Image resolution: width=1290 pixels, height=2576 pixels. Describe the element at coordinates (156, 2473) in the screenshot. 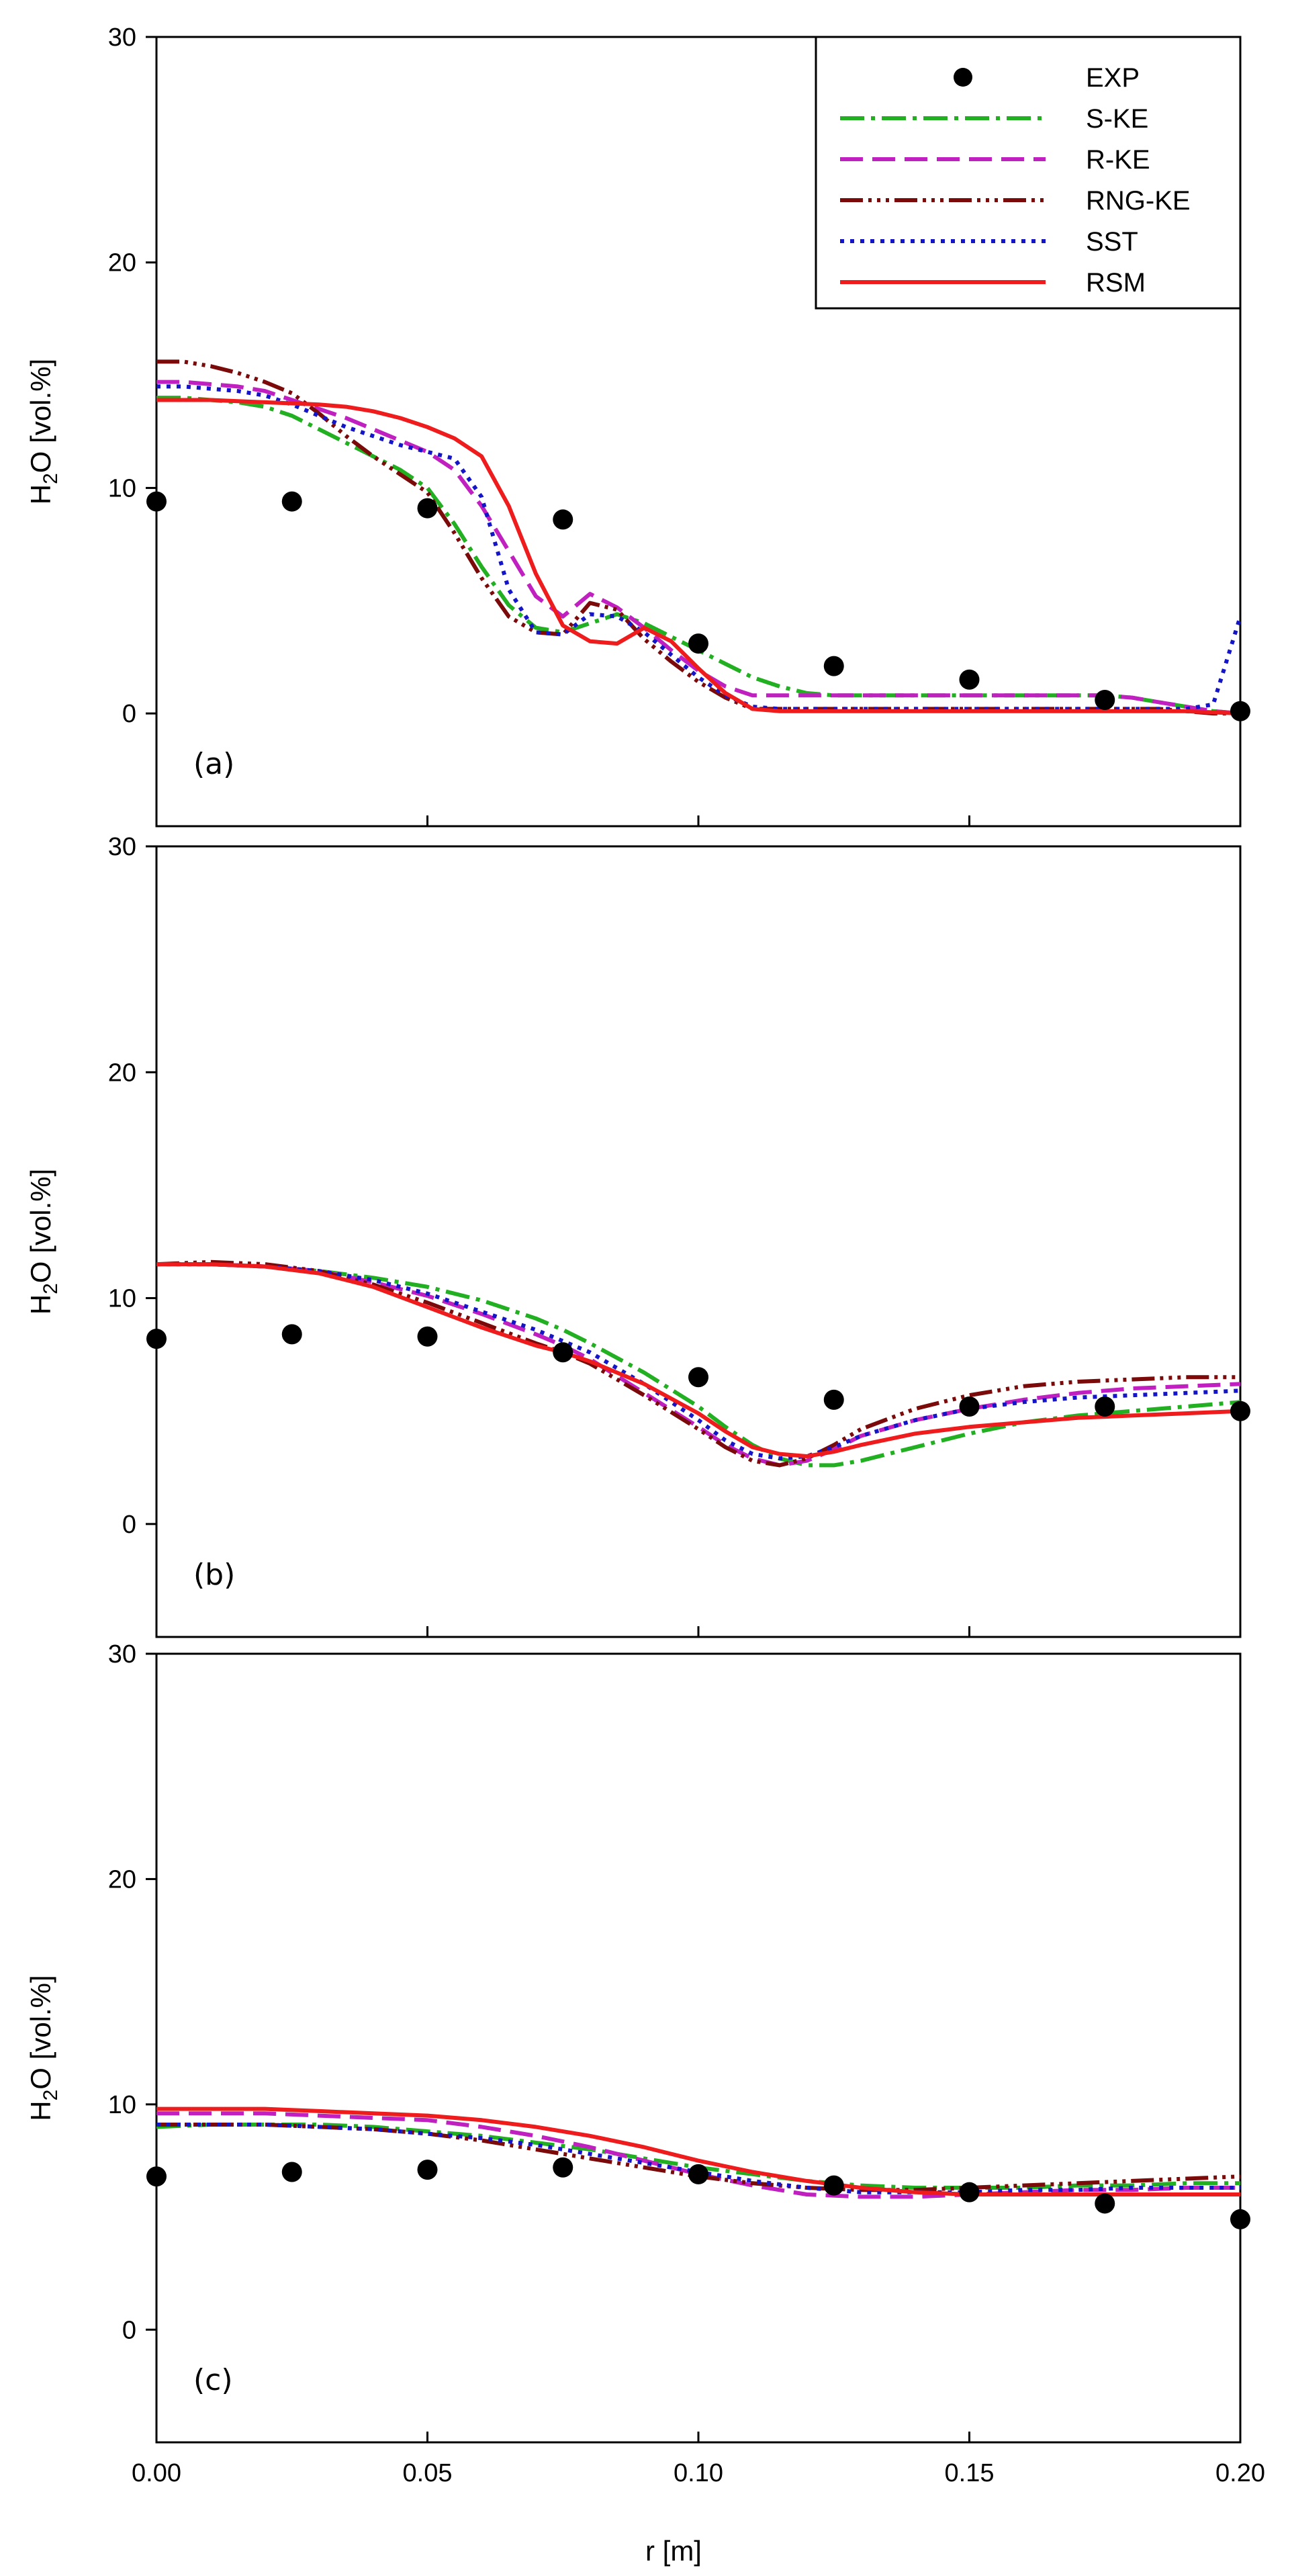

I see `x-tick-label: 0.00` at that location.